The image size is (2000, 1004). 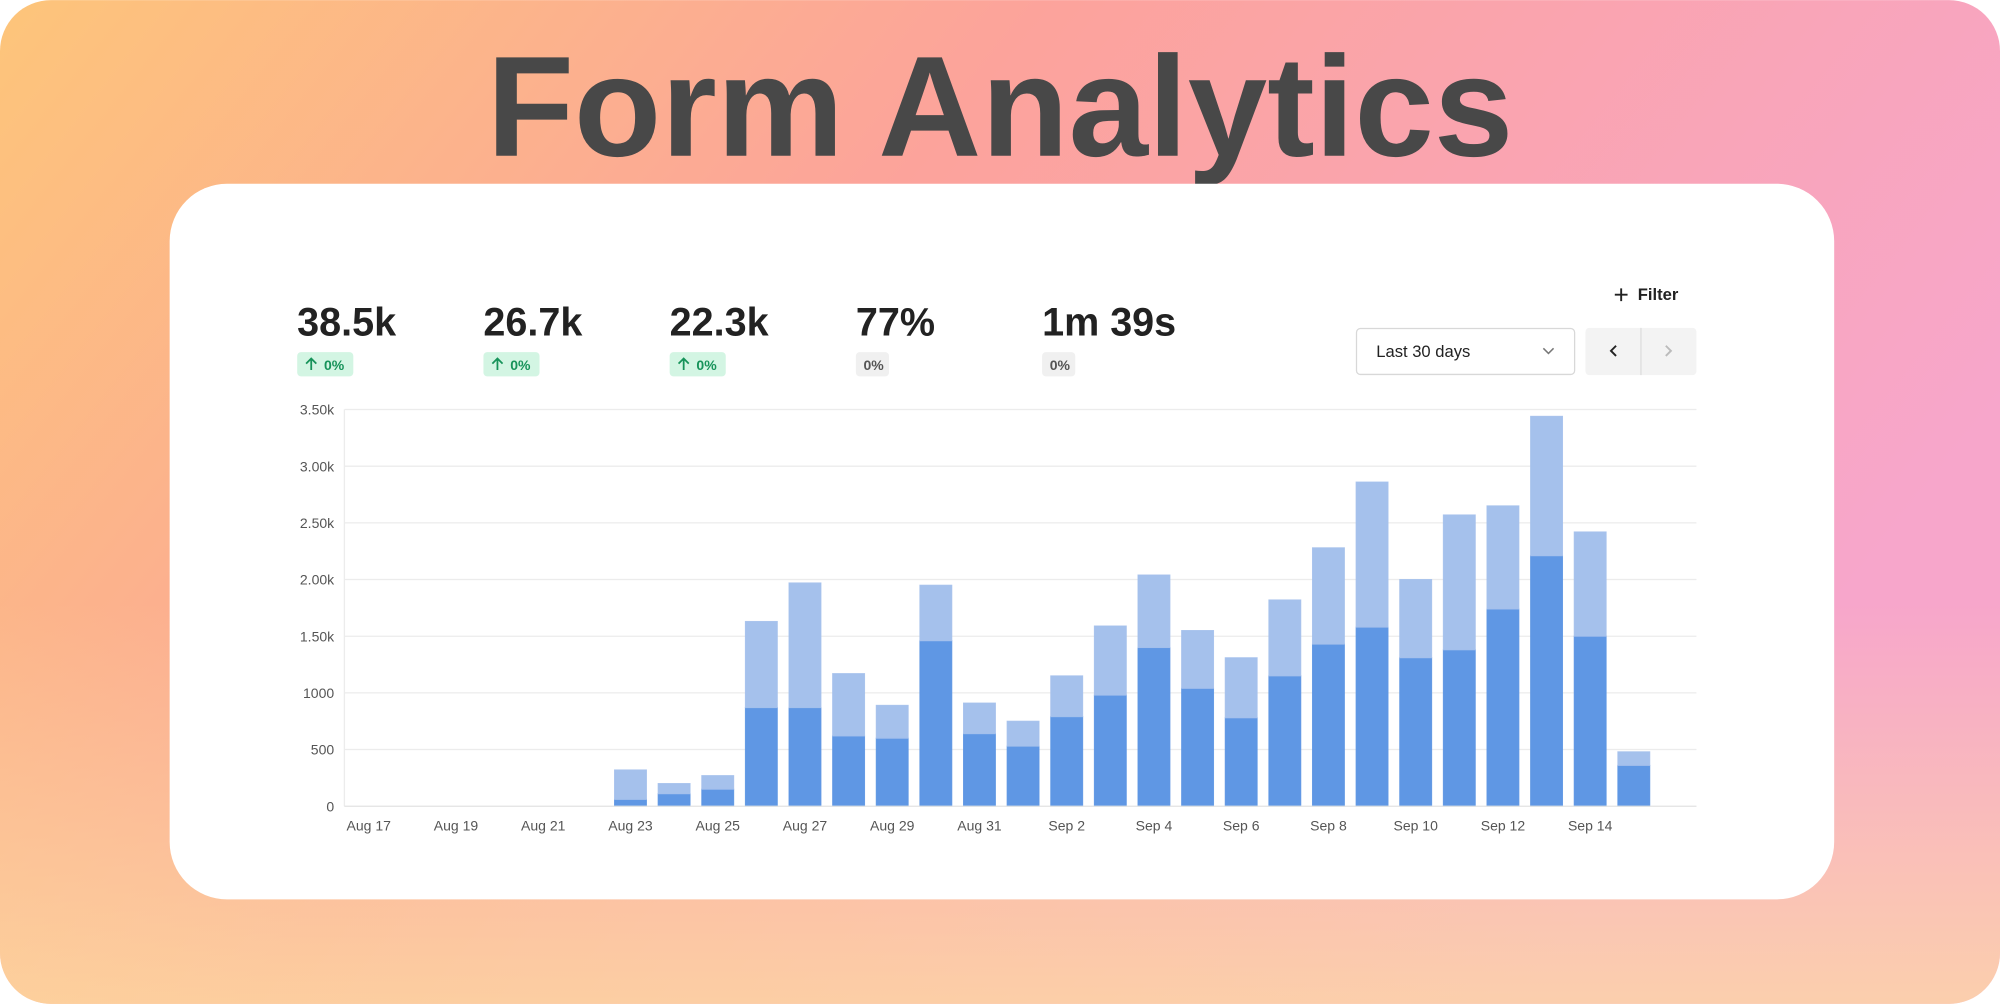 What do you see at coordinates (1621, 295) in the screenshot?
I see `plus-icon` at bounding box center [1621, 295].